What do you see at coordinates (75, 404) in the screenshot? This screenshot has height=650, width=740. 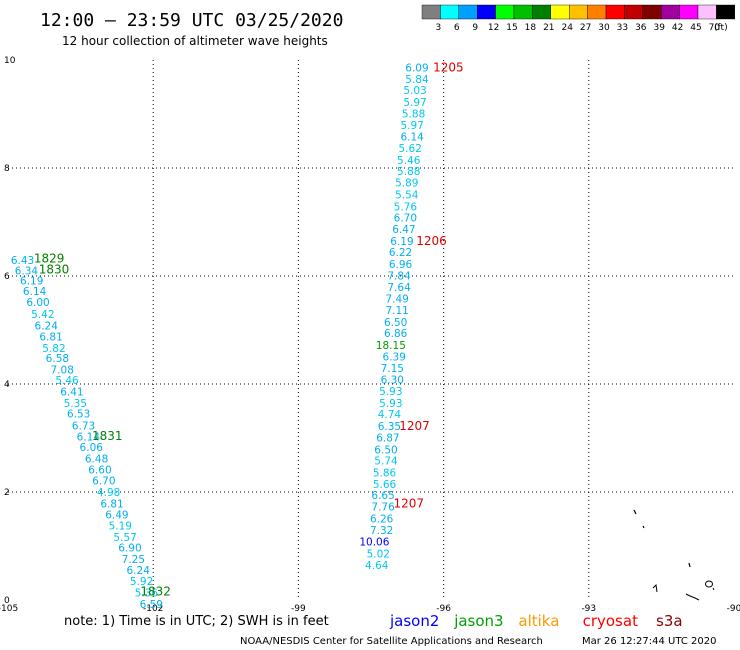 I see `wave-height-label: 5.35` at bounding box center [75, 404].